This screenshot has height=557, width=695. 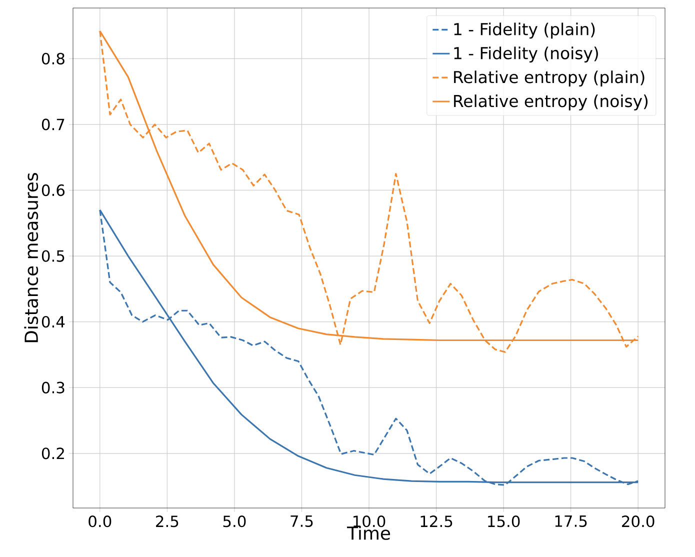 What do you see at coordinates (524, 30) in the screenshot?
I see `legend-label: 1 - Fidelity (plain)` at bounding box center [524, 30].